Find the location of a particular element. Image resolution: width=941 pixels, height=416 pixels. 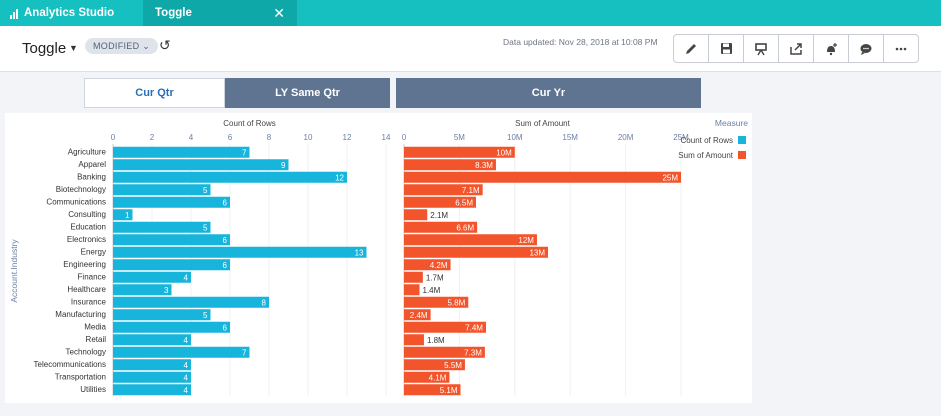

status-badge-label: MODIFIED is located at coordinates (116, 46).